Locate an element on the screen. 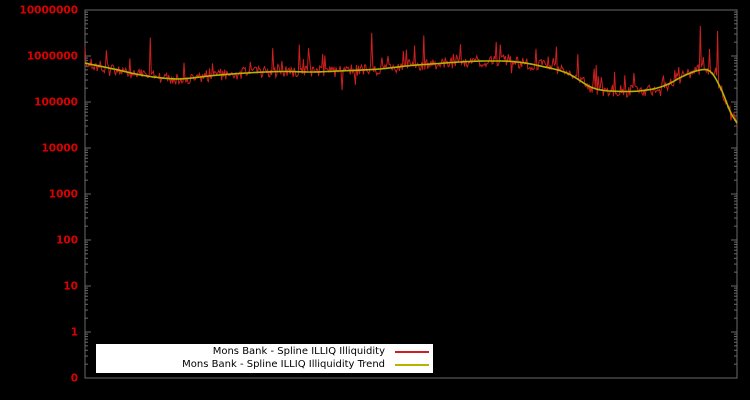  legend-line-sample-trend is located at coordinates (412, 365).